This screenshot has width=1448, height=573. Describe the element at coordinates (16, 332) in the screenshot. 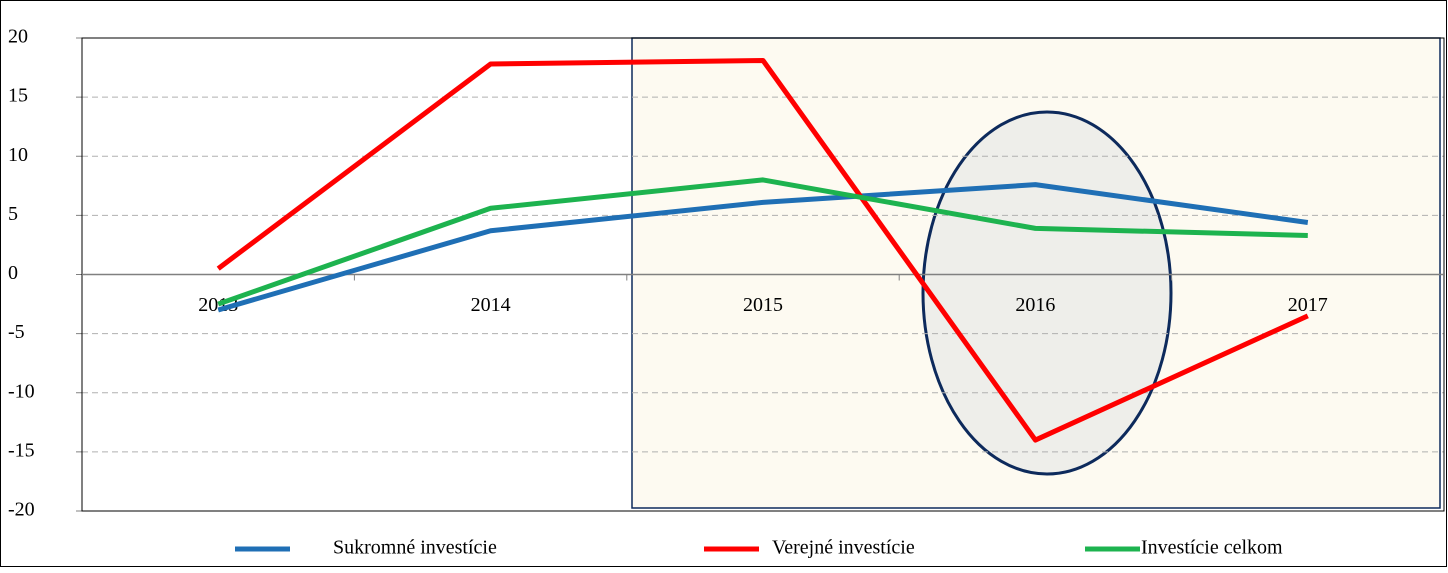

I see `y-tick-label: -5` at that location.